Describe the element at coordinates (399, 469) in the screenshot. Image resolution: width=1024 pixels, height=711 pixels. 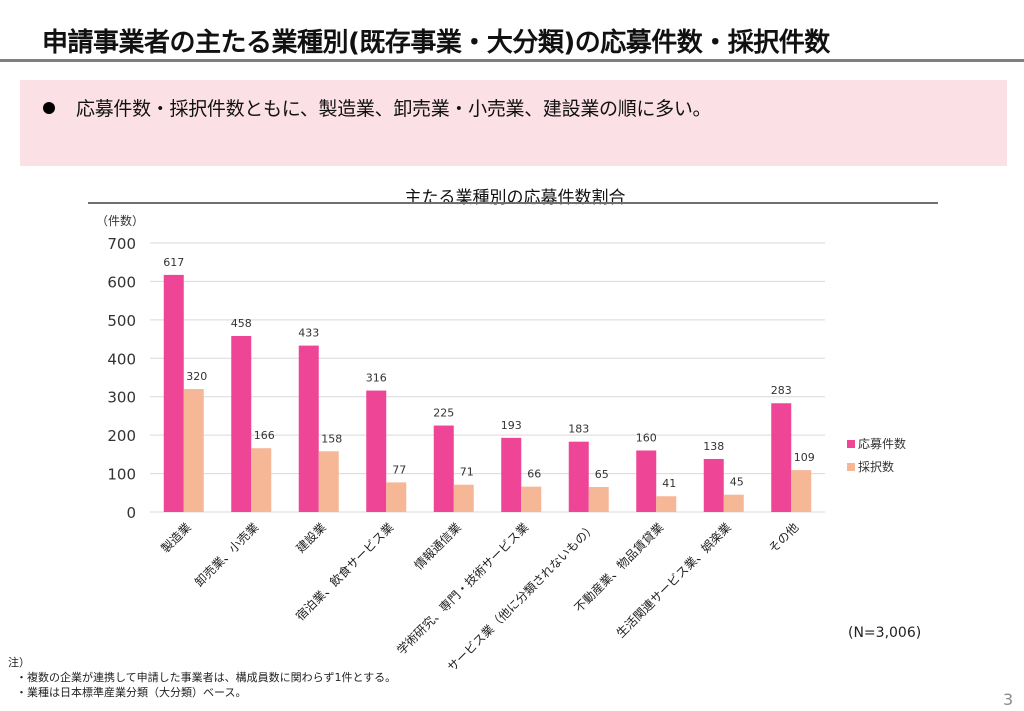
I see `data-label: 77` at that location.